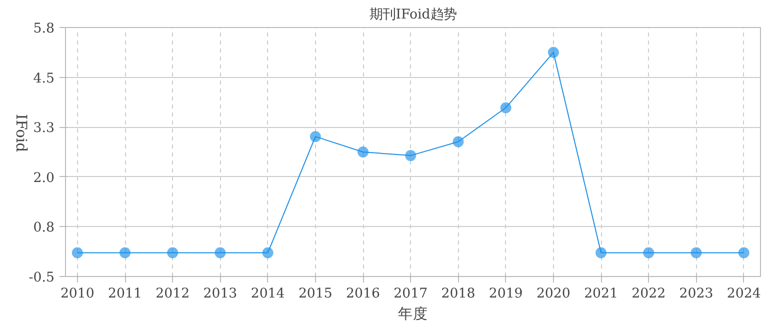 This screenshot has height=330, width=782. What do you see at coordinates (696, 294) in the screenshot?
I see `x-tick-label: 2023` at bounding box center [696, 294].